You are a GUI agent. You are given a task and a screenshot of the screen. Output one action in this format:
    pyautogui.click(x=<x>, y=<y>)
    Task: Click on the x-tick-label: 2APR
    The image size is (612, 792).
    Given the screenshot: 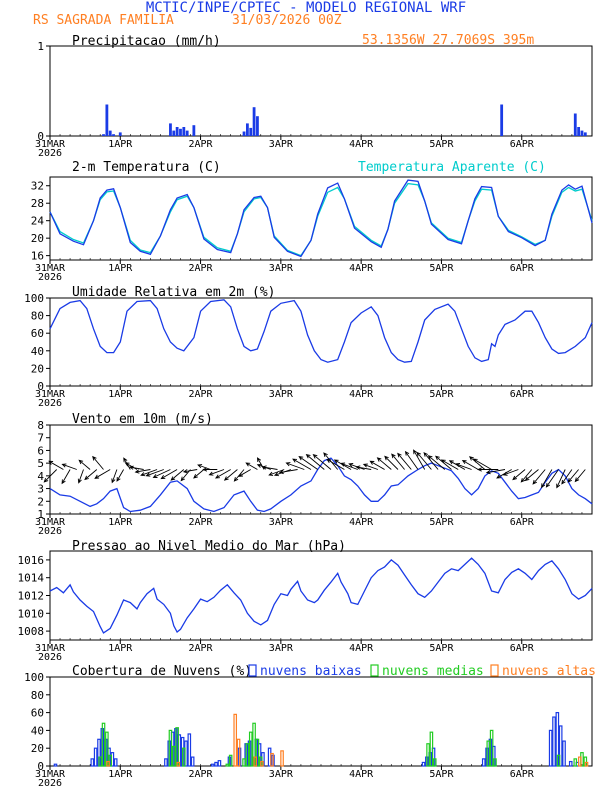 What is the action you would take?
    pyautogui.click(x=201, y=394)
    